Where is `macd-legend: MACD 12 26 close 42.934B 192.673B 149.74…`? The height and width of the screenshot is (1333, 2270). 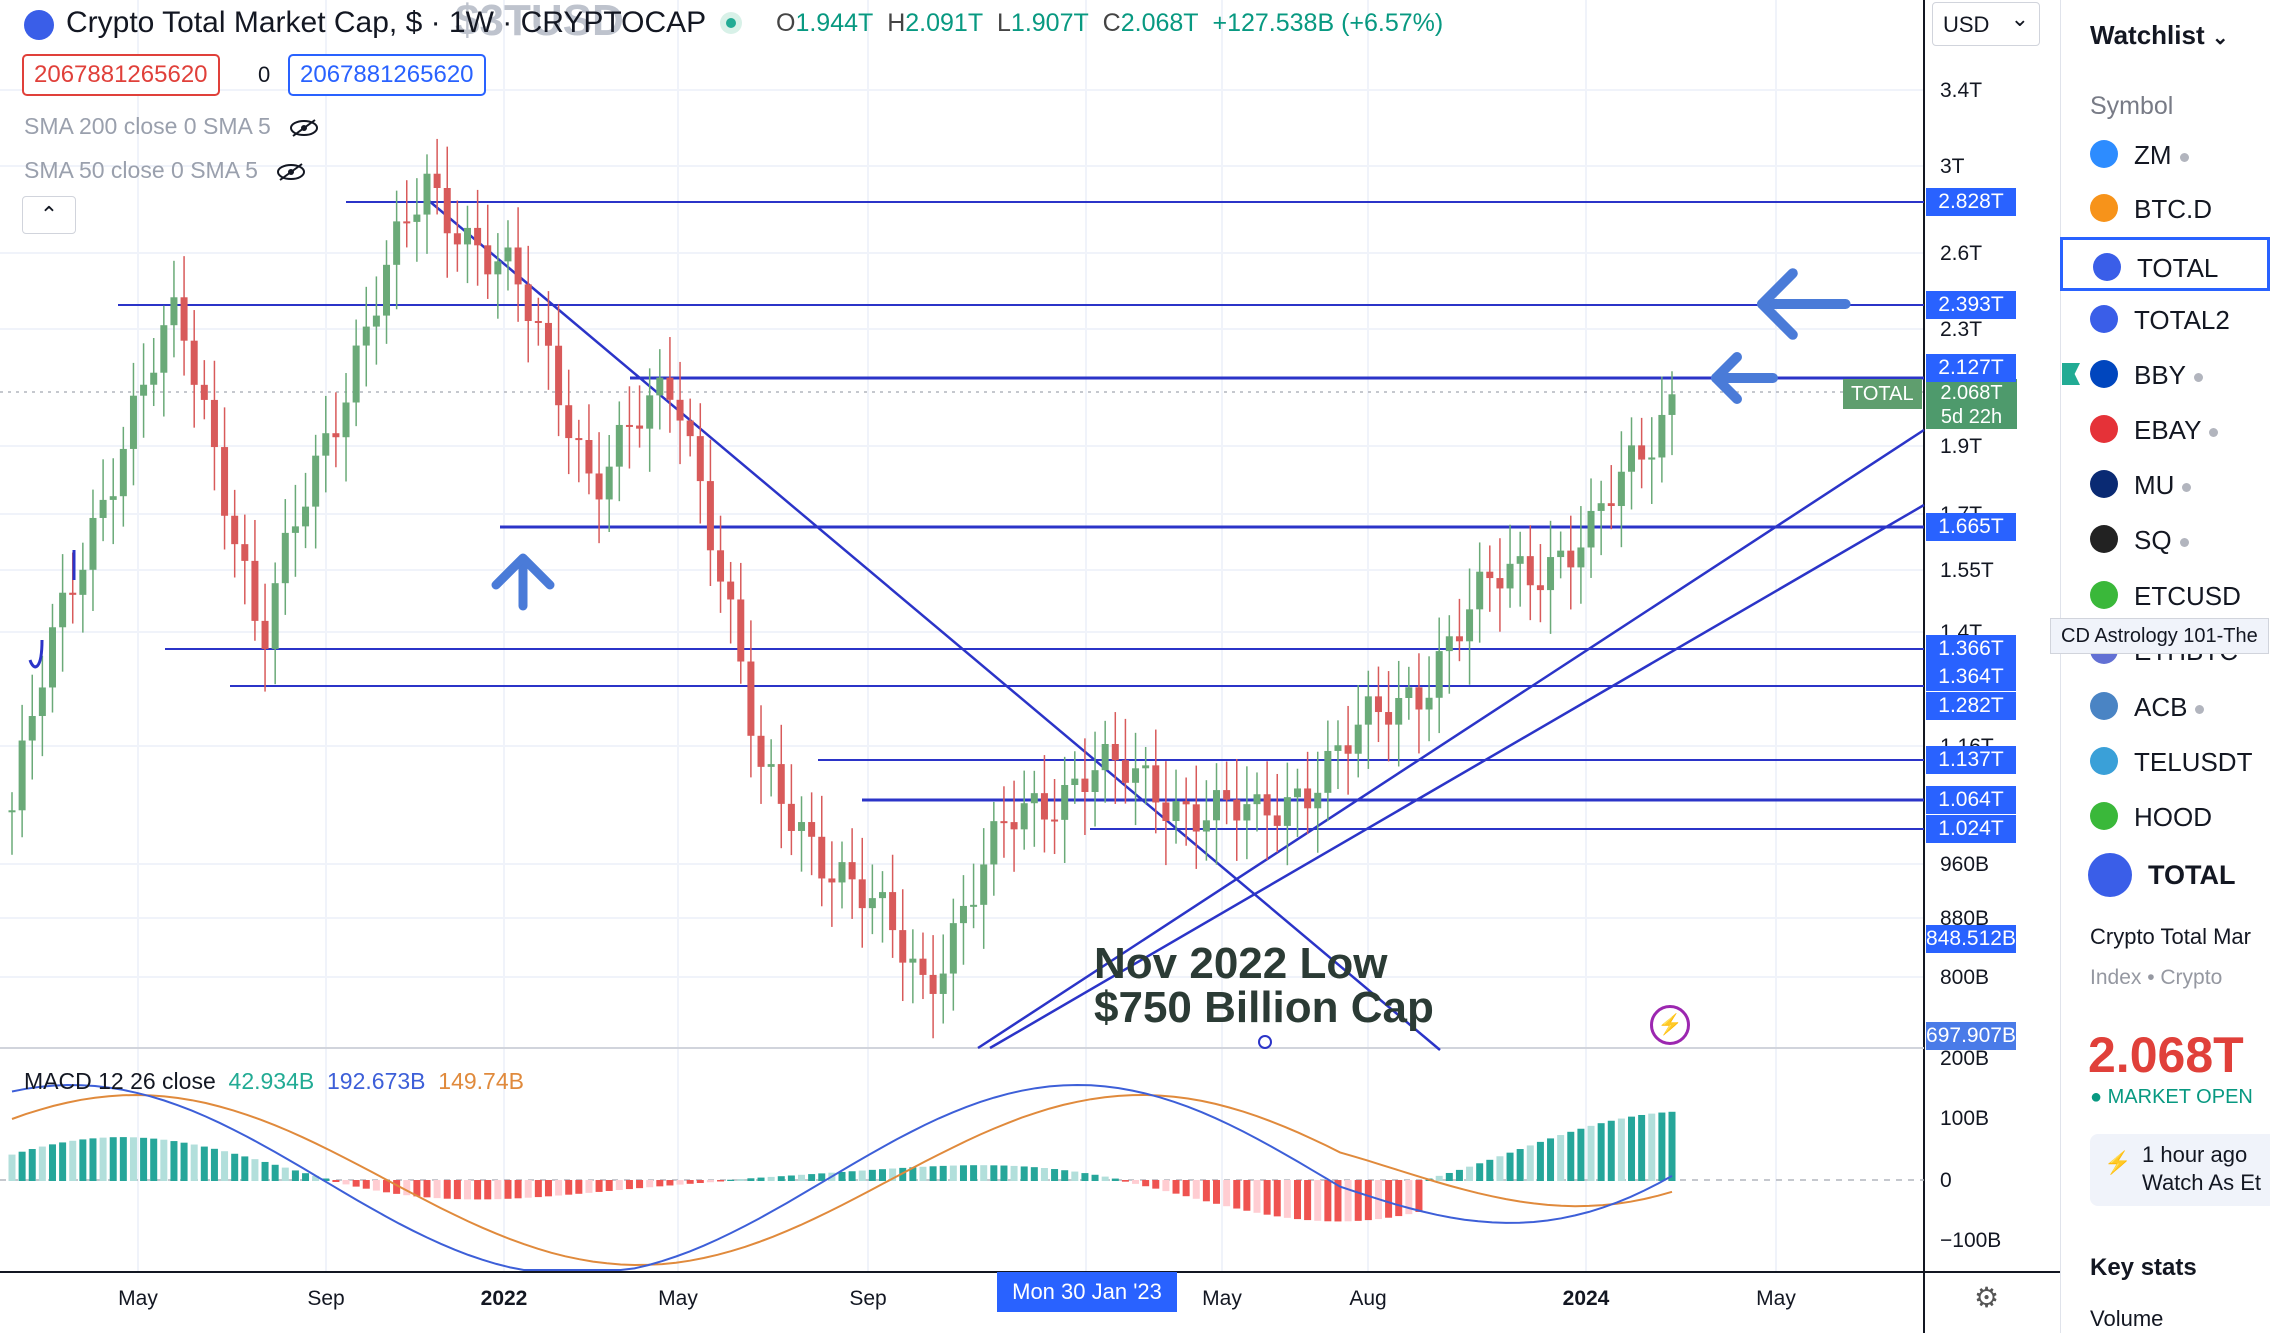
macd-legend: MACD 12 26 close 42.934B 192.673B 149.74… is located at coordinates (274, 1081).